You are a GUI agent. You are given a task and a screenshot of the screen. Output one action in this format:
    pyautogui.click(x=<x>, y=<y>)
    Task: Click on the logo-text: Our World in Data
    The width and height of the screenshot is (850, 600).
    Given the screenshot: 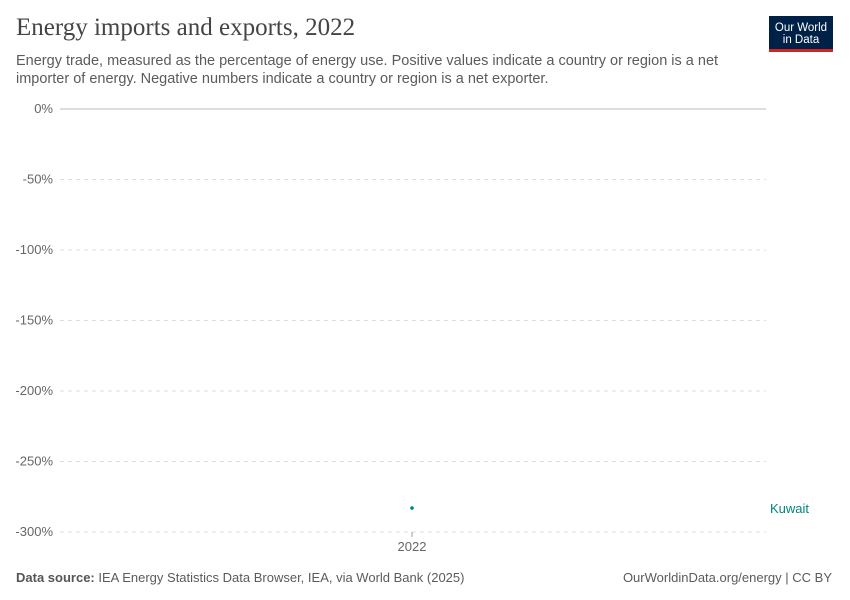 What is the action you would take?
    pyautogui.click(x=801, y=33)
    